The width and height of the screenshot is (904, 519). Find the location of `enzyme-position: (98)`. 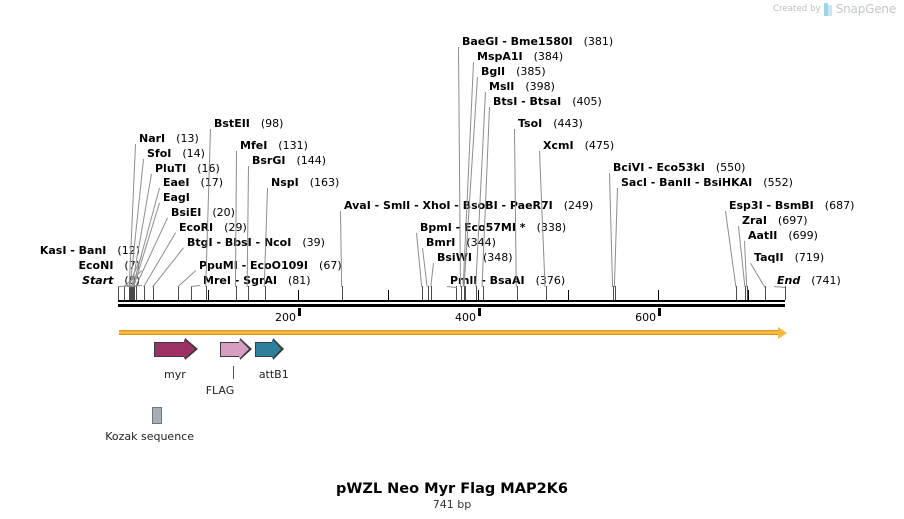

enzyme-position: (98) is located at coordinates (266, 123).